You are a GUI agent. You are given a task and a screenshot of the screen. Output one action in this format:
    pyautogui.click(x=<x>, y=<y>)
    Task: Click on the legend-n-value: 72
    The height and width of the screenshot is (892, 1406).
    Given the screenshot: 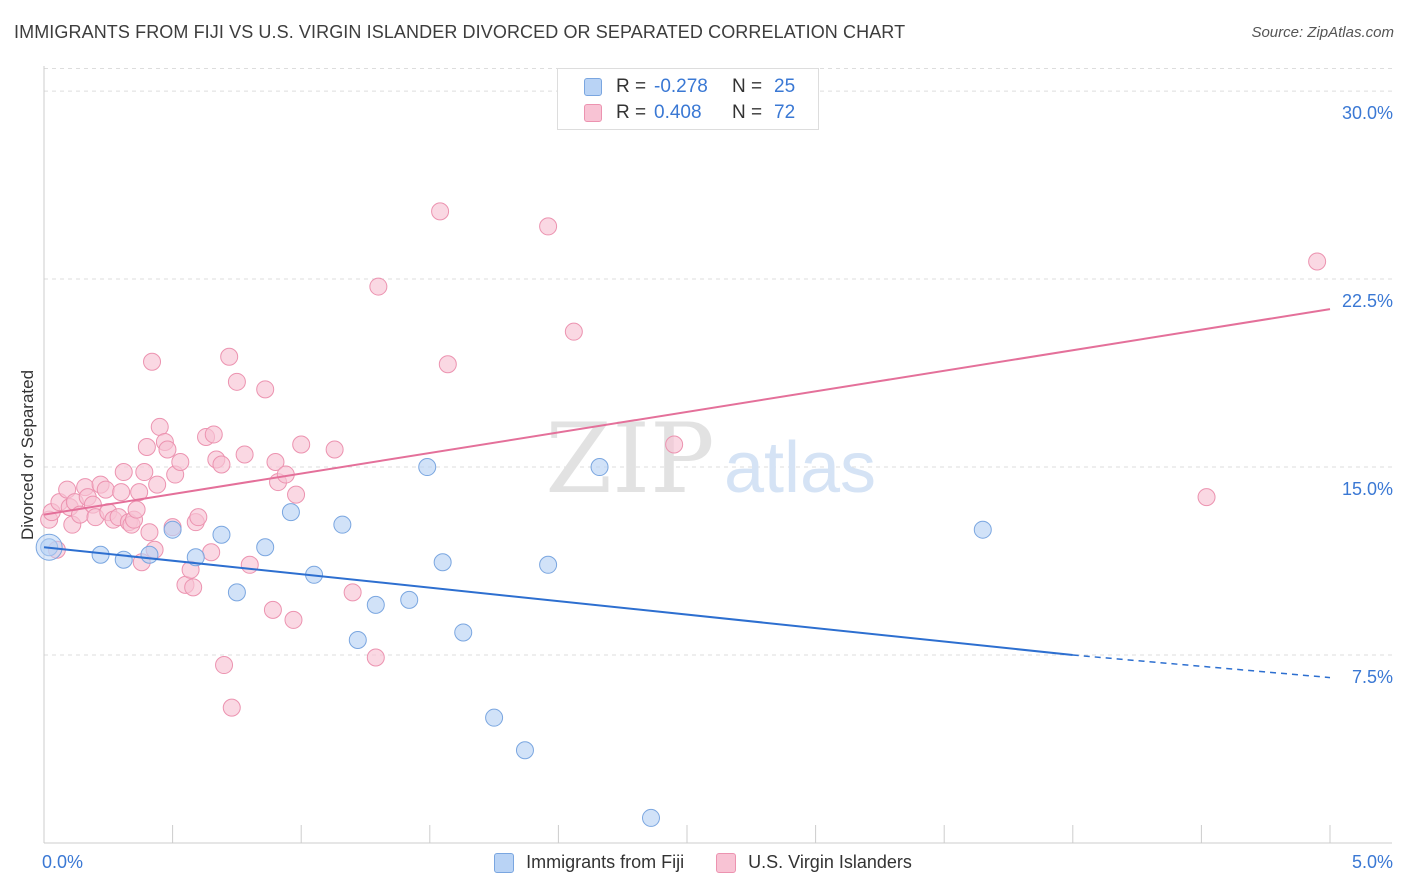 What is the action you would take?
    pyautogui.click(x=785, y=112)
    